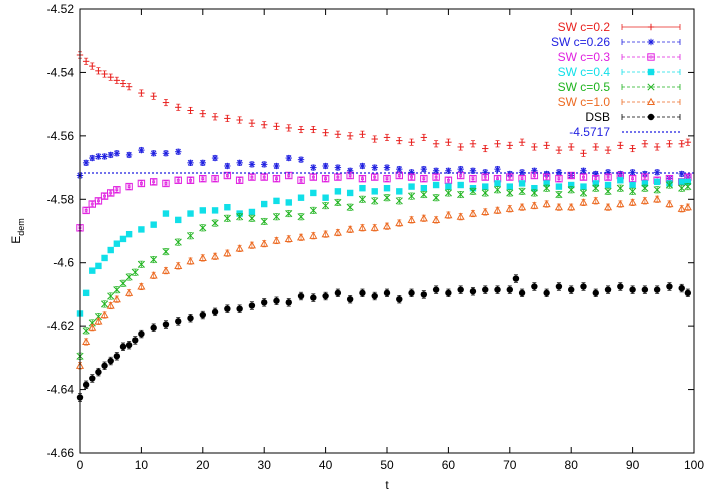 This screenshot has width=707, height=497. What do you see at coordinates (694, 465) in the screenshot?
I see `x-tick-label: 100` at bounding box center [694, 465].